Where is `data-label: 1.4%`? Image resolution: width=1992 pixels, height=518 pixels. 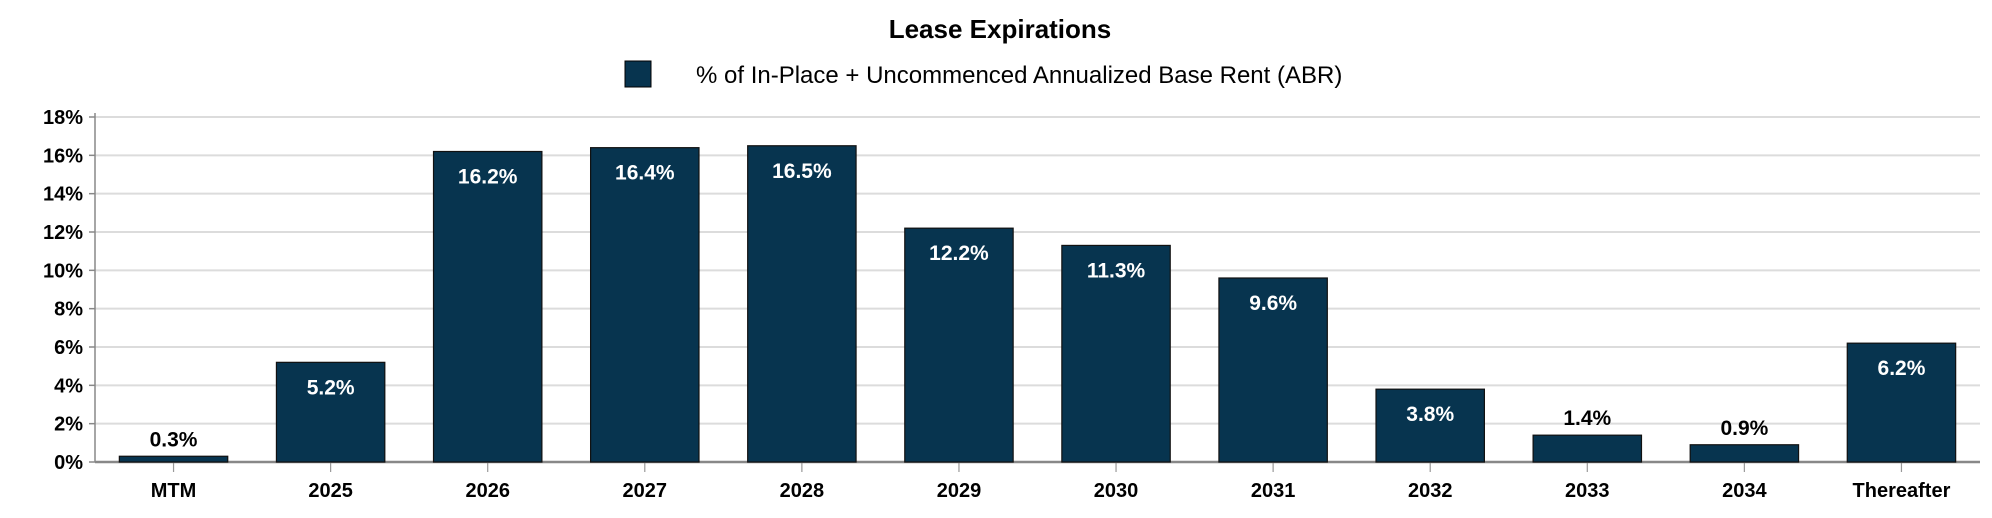 data-label: 1.4% is located at coordinates (1587, 418).